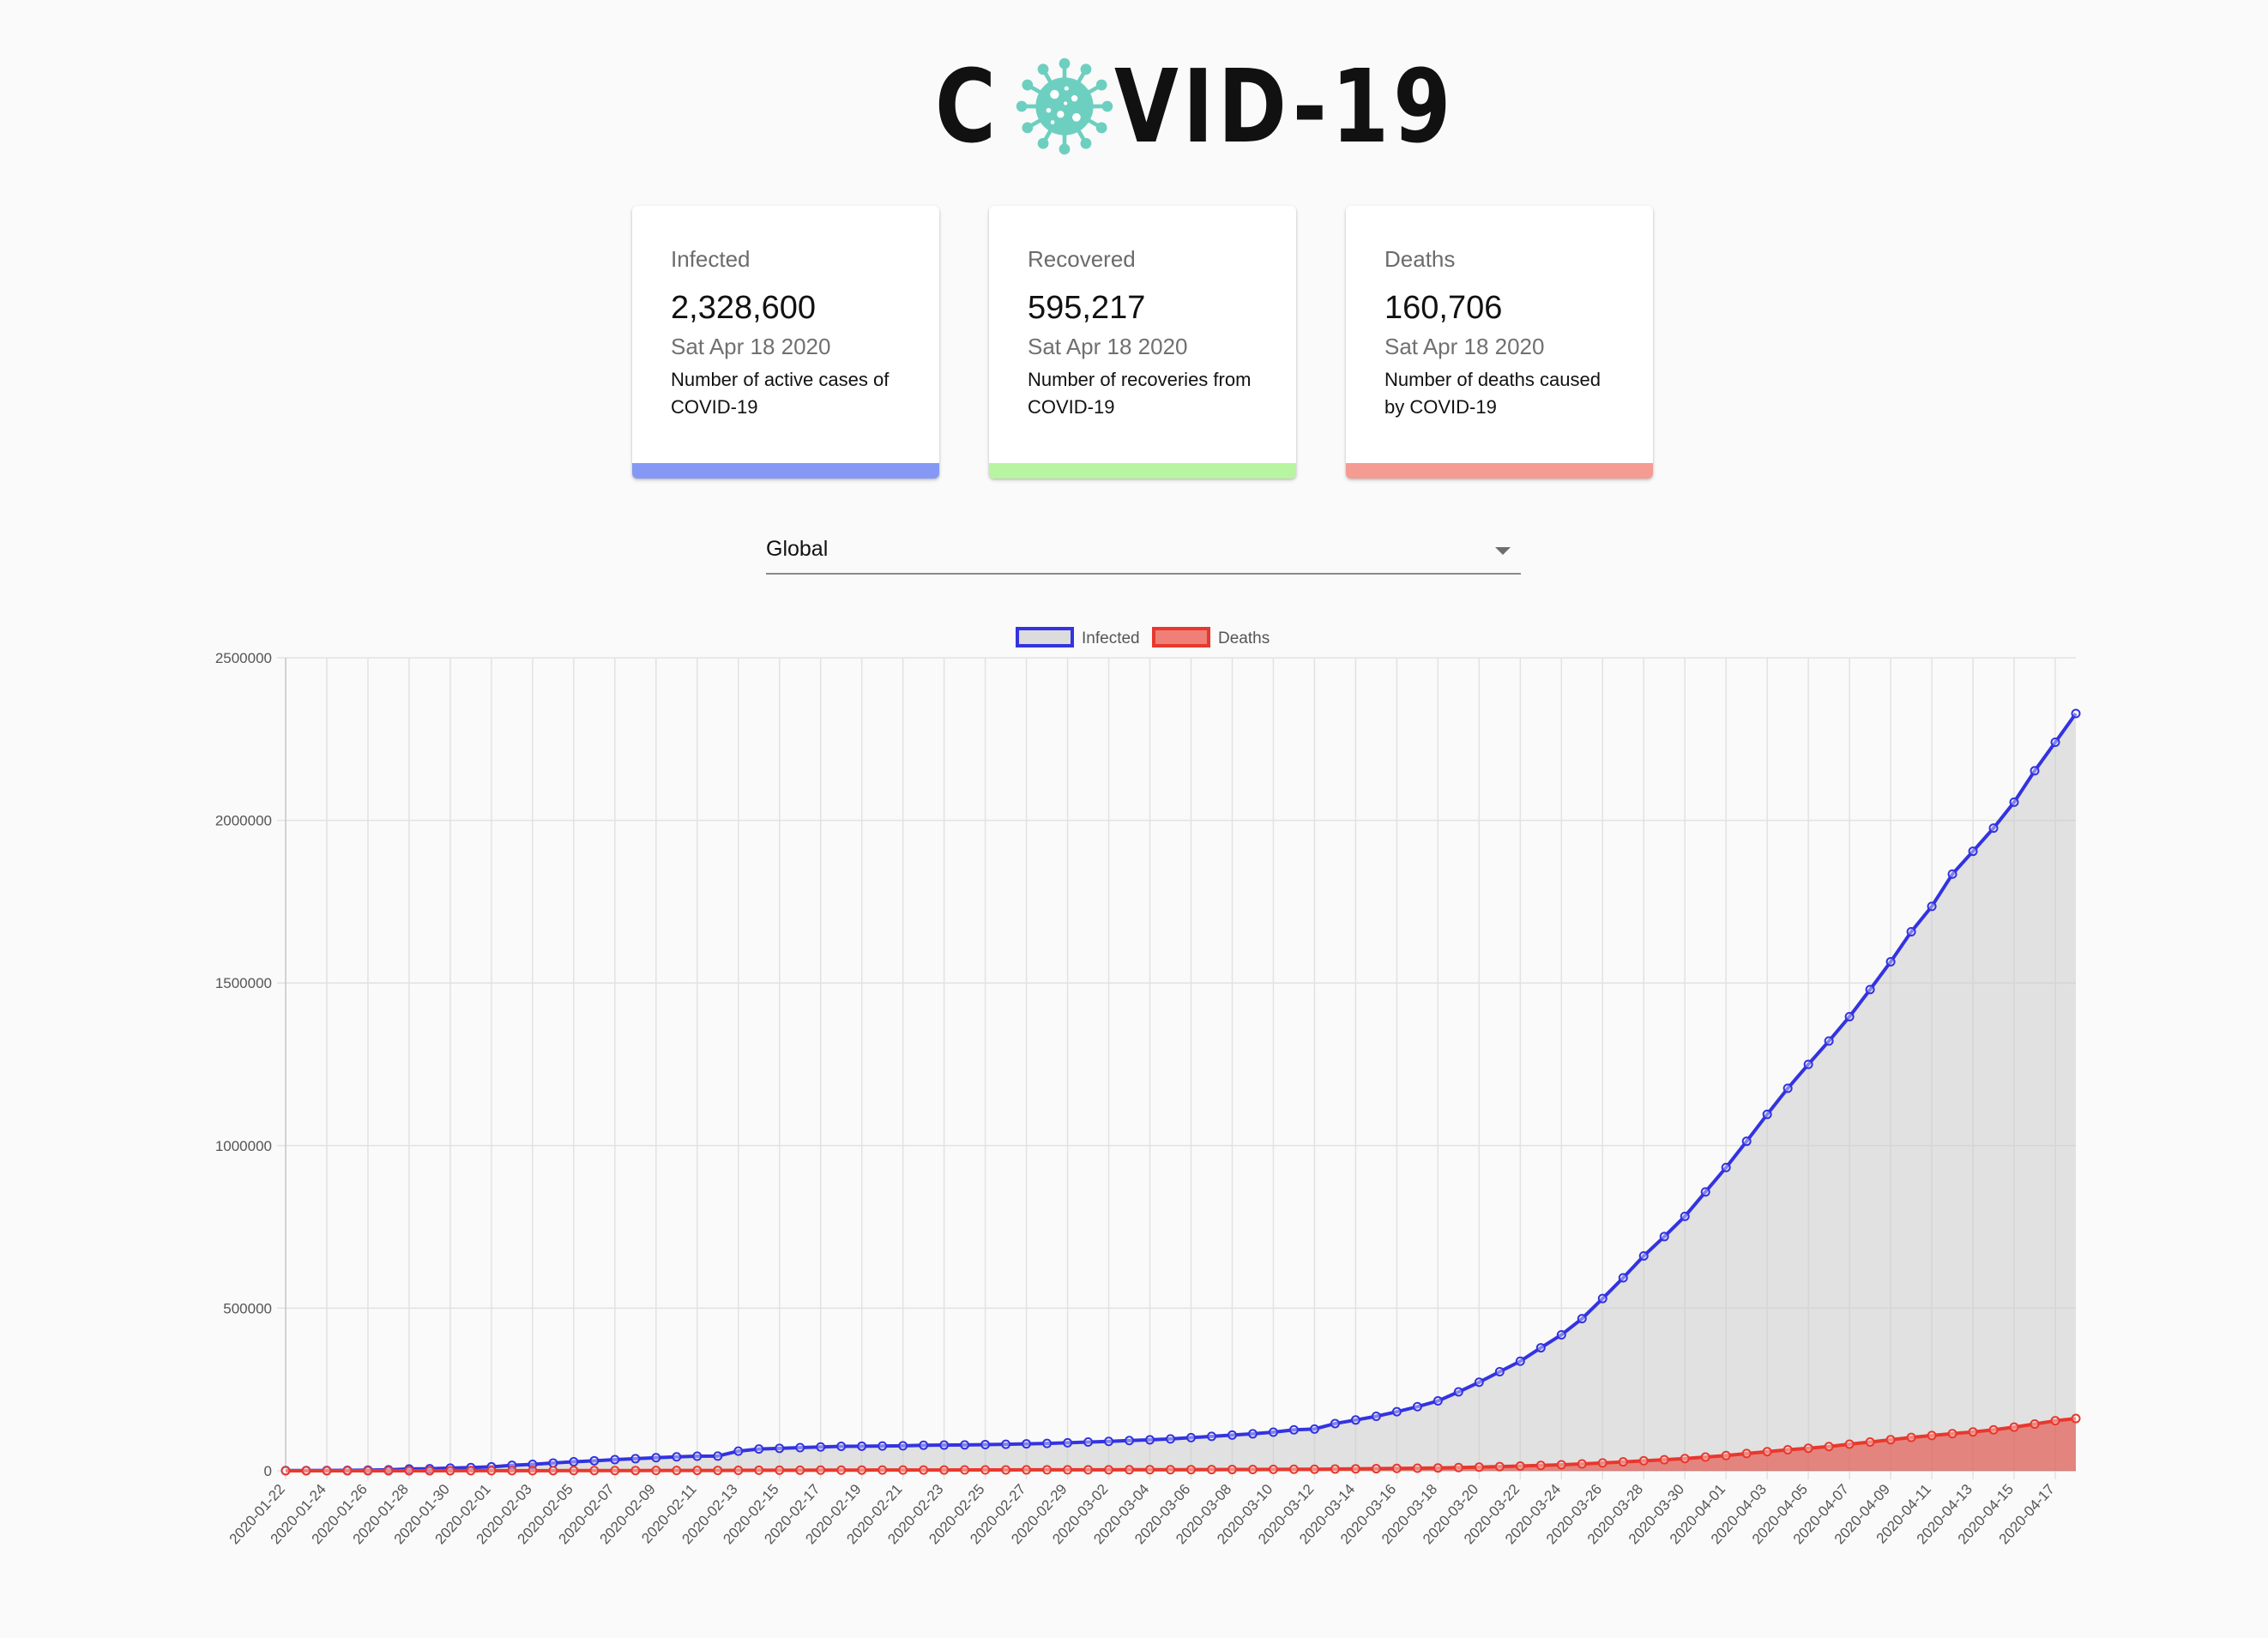 This screenshot has width=2268, height=1638. I want to click on virus-icon, so click(1065, 106).